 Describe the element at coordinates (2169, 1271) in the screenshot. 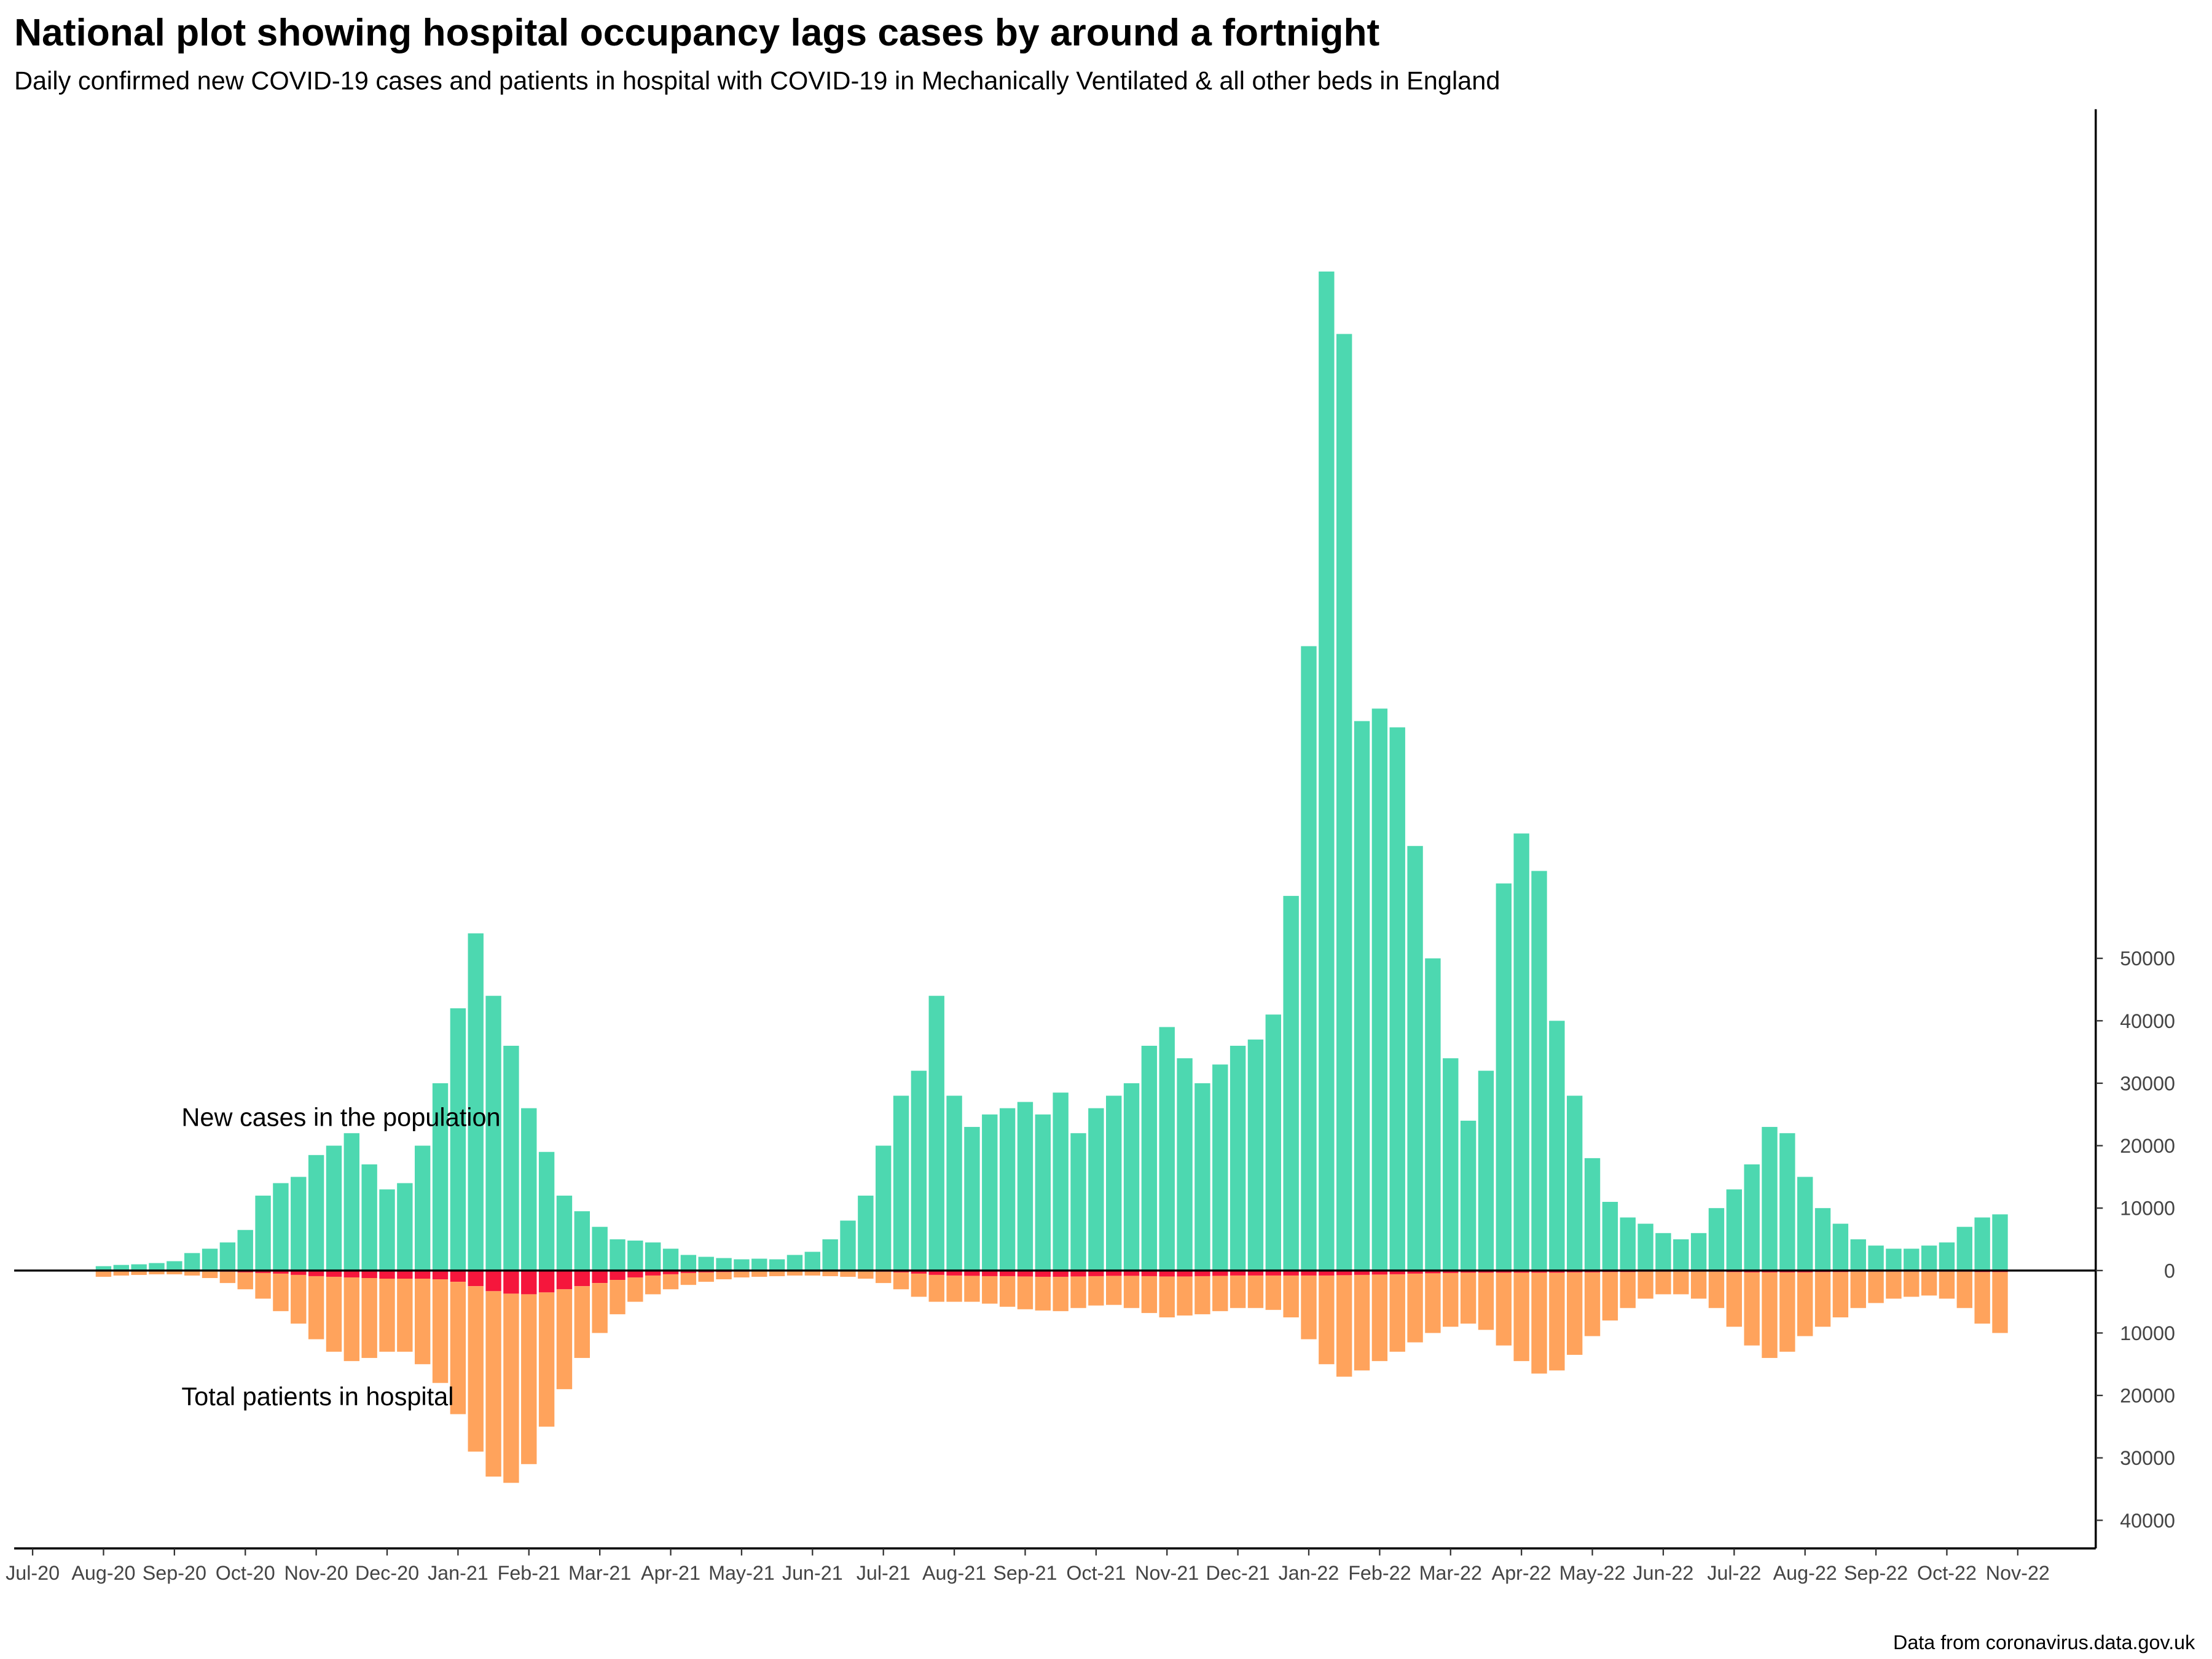

I see `y-tick-label: 0` at that location.